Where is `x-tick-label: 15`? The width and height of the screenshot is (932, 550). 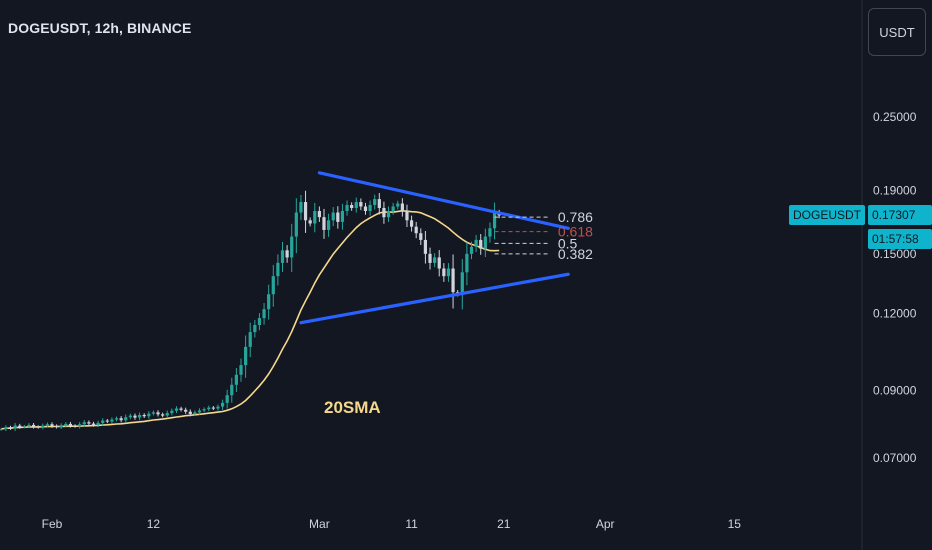
x-tick-label: 15 is located at coordinates (735, 524).